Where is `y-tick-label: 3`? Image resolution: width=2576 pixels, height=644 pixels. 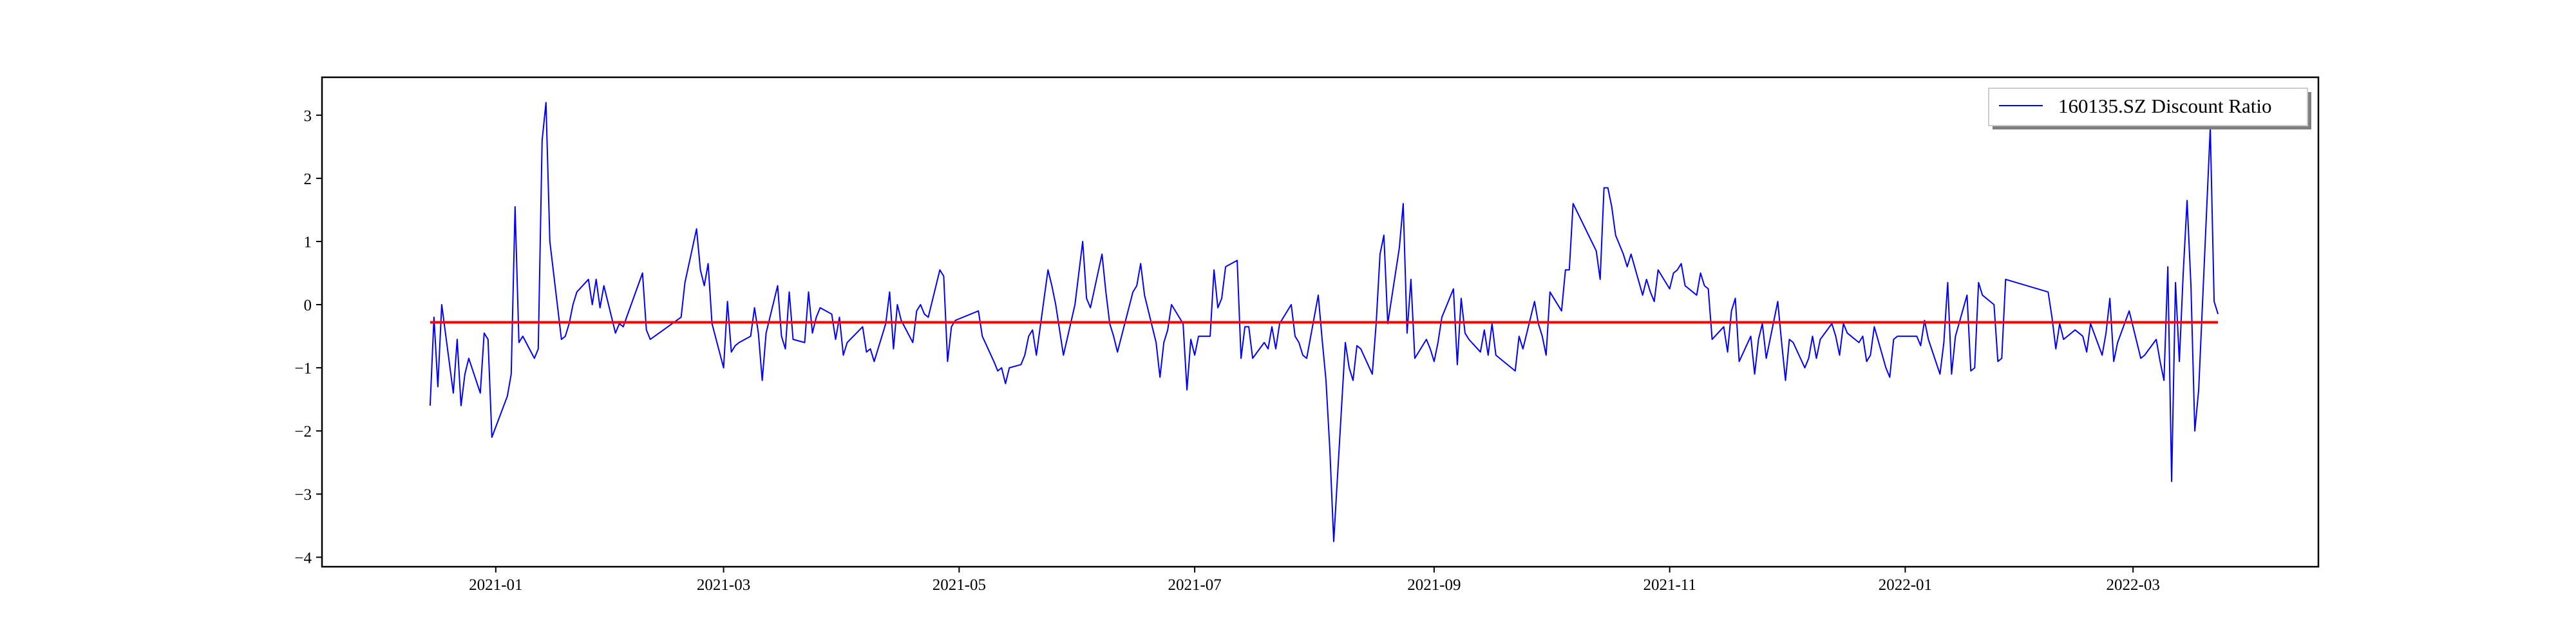 y-tick-label: 3 is located at coordinates (308, 116).